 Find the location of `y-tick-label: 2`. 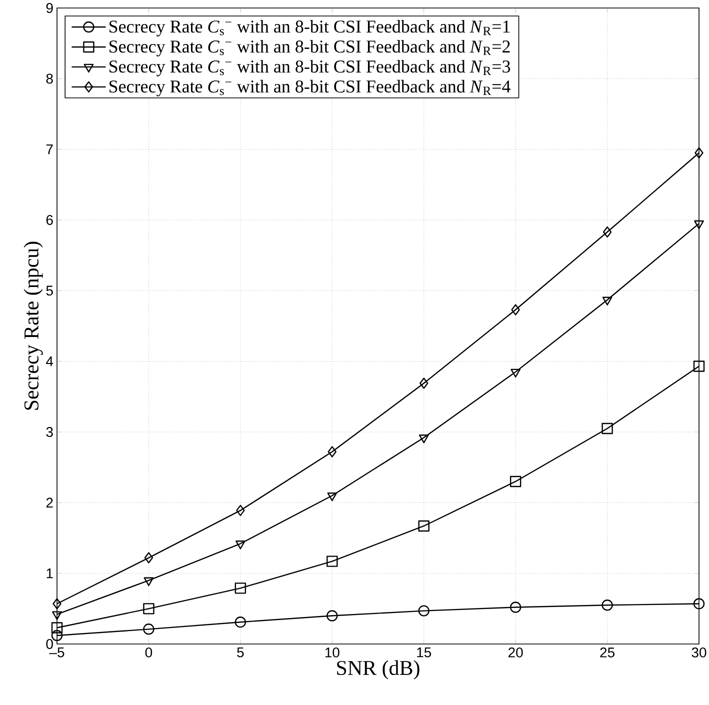

y-tick-label: 2 is located at coordinates (49, 503).